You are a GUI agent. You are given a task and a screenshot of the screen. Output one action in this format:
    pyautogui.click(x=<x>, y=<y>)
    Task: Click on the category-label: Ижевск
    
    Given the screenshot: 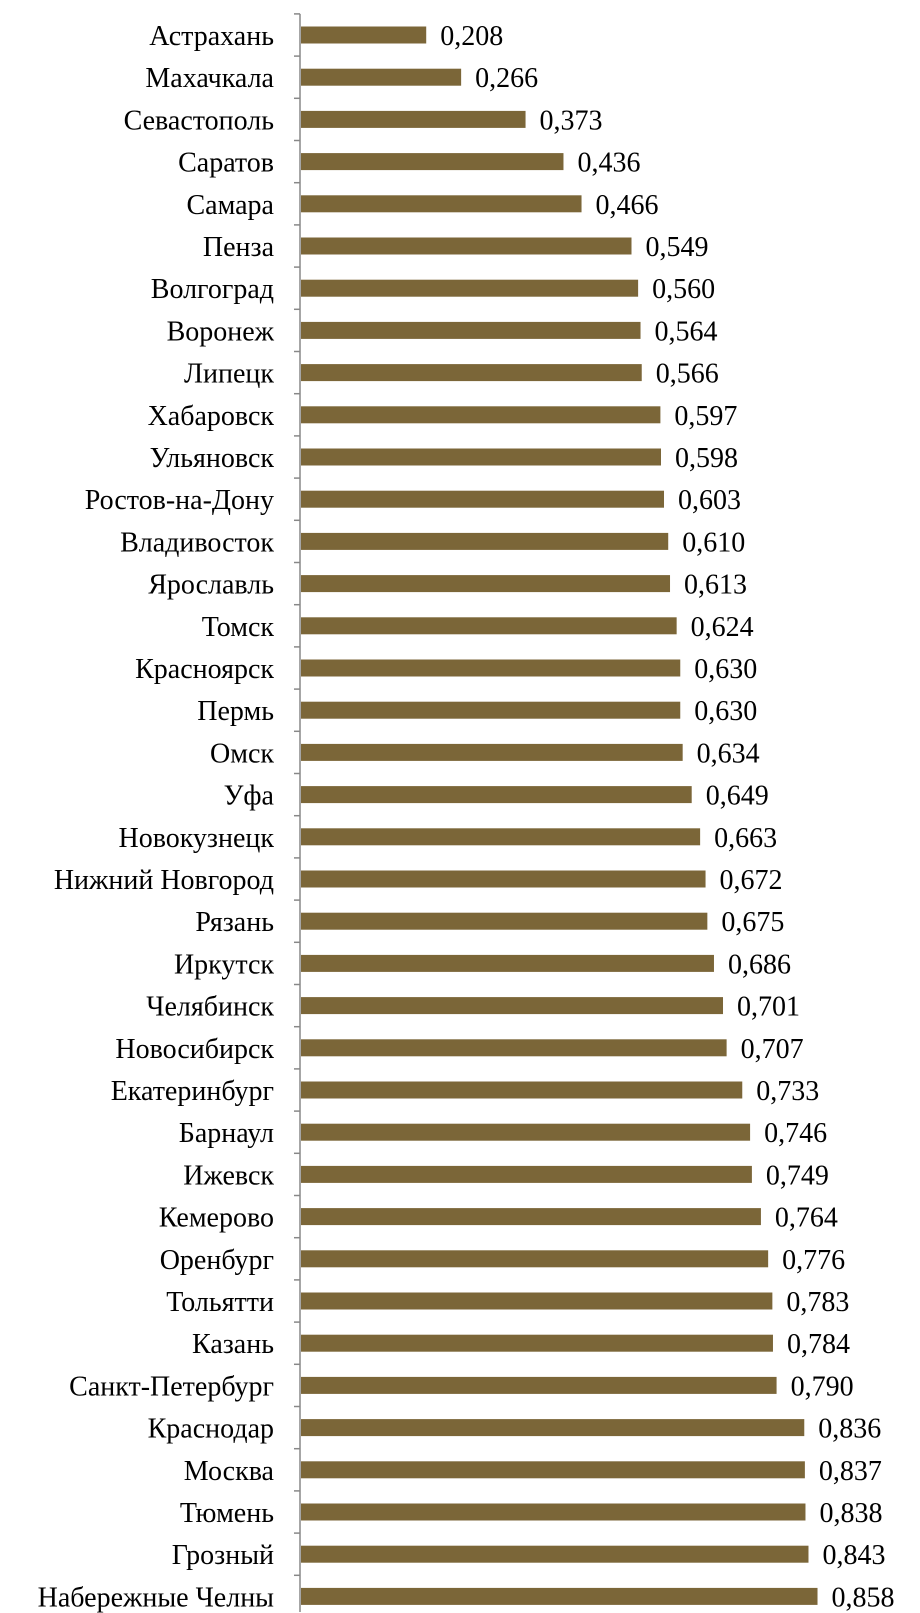 What is the action you would take?
    pyautogui.click(x=228, y=1175)
    